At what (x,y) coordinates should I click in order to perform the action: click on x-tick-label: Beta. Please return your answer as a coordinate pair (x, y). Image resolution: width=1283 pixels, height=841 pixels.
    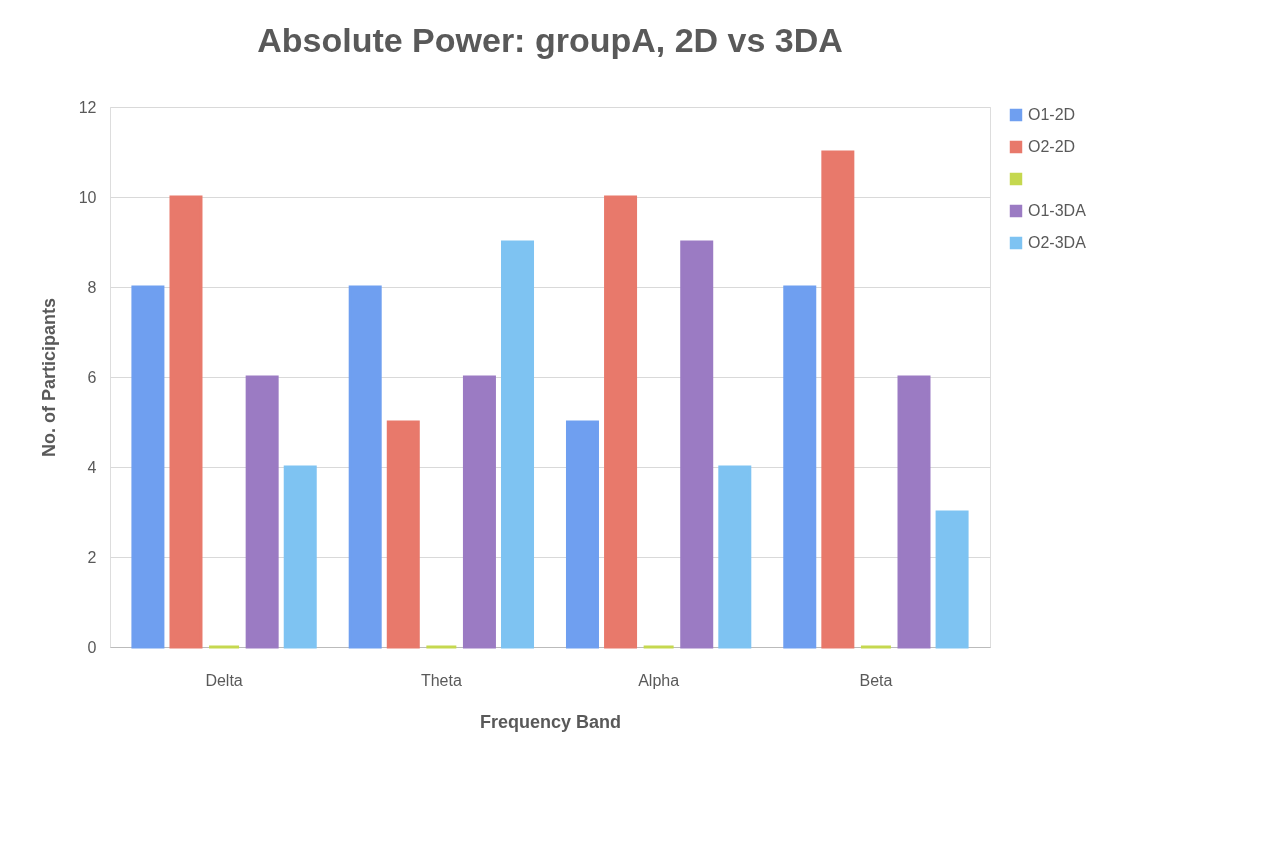
    Looking at the image, I should click on (876, 680).